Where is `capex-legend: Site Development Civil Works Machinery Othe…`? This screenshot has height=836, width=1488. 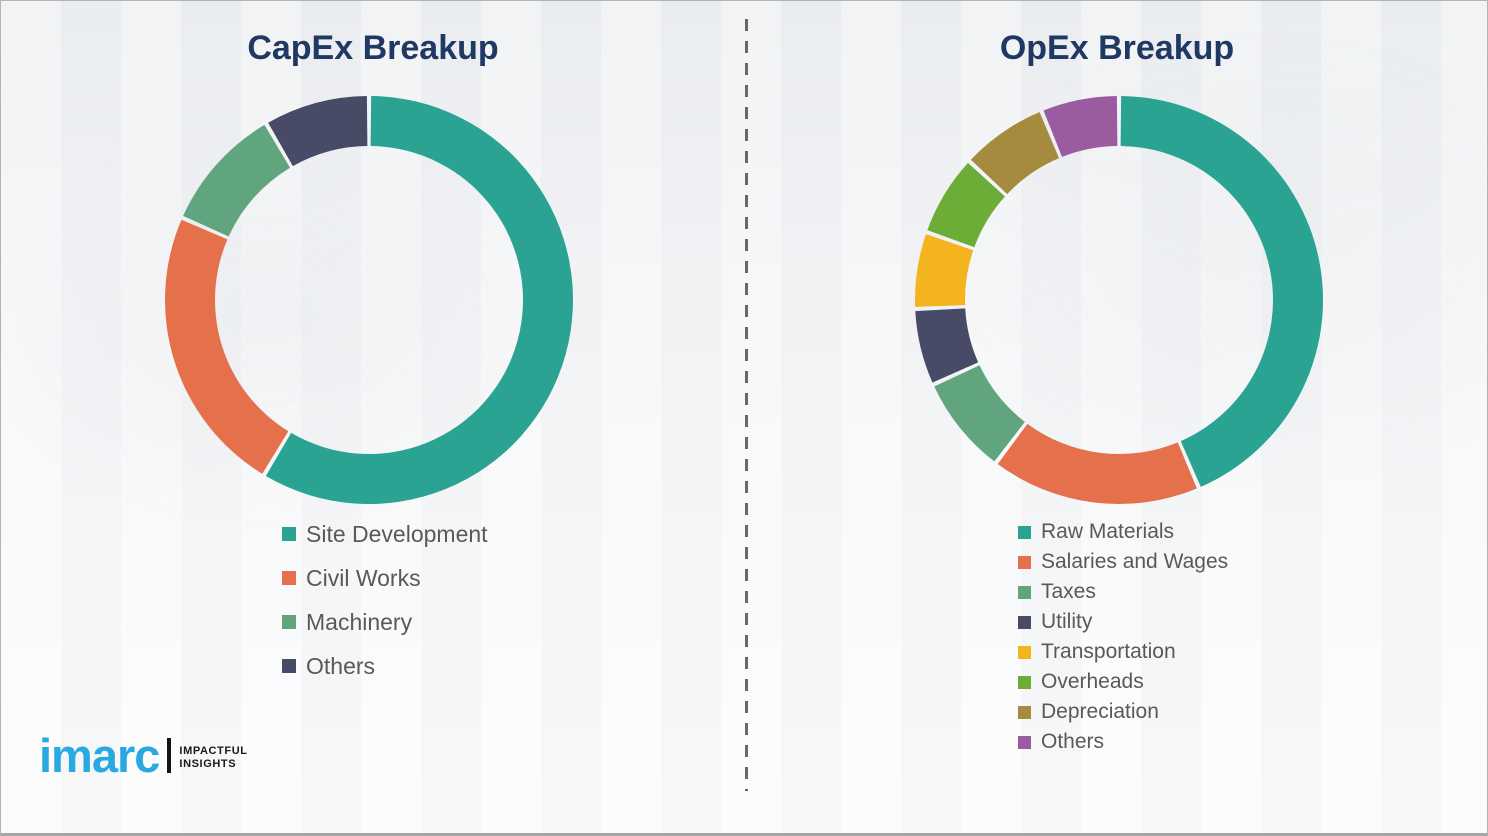
capex-legend: Site Development Civil Works Machinery Othe… is located at coordinates (385, 600).